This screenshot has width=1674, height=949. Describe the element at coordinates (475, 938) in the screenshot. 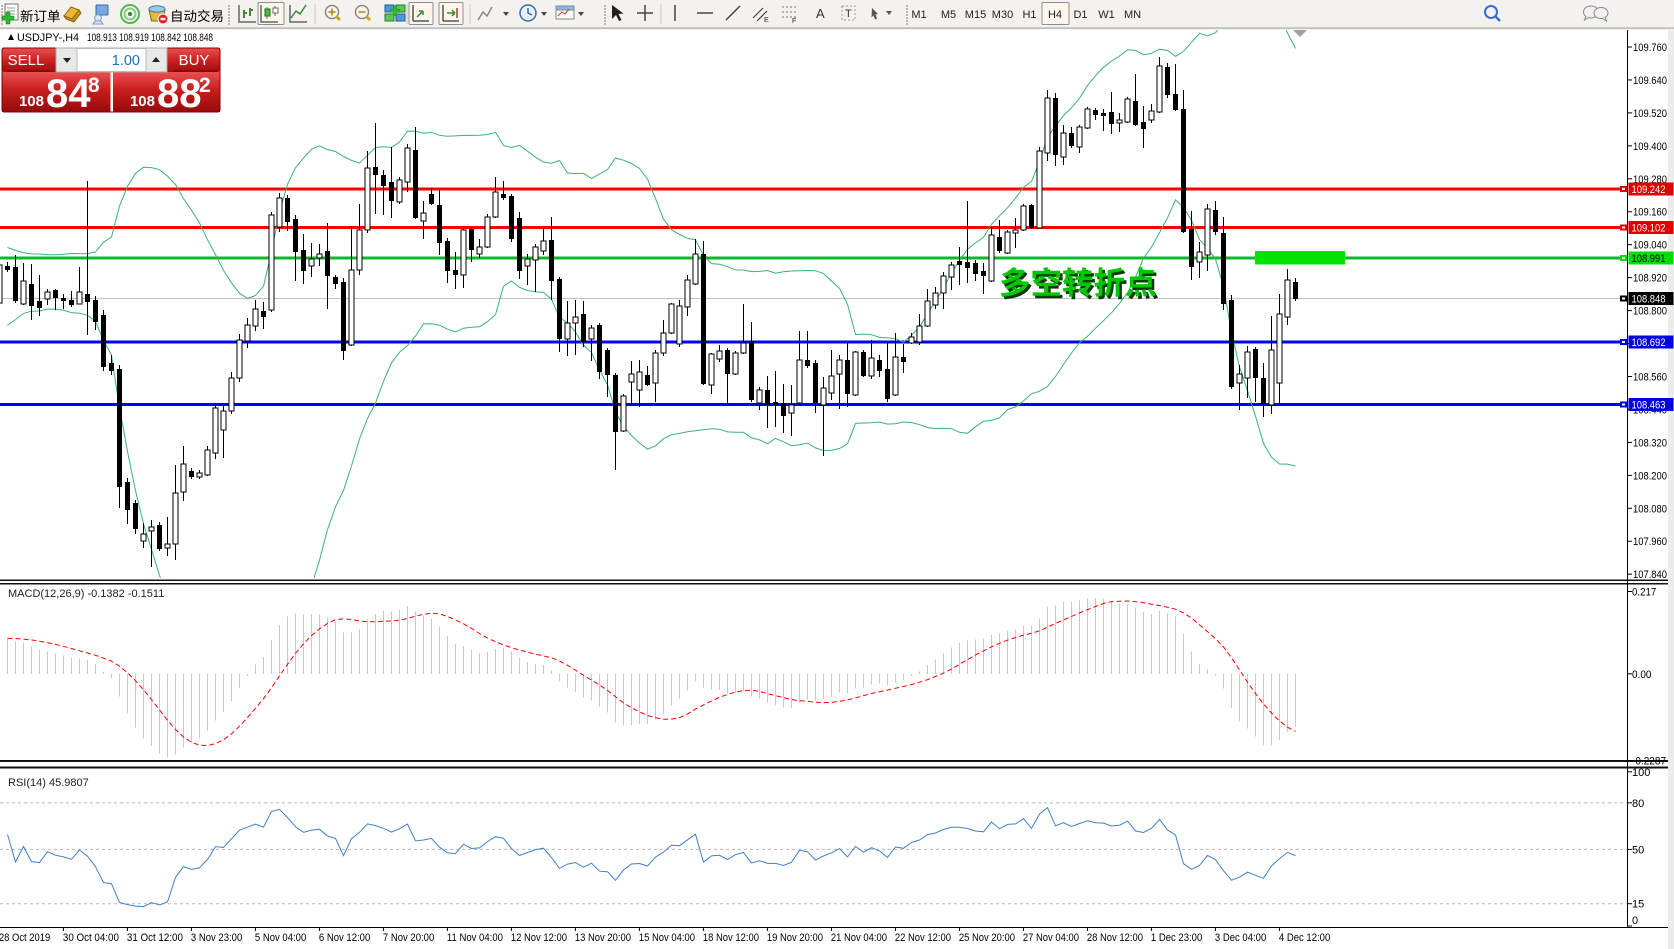

I see `svg-text: 11 Nov 04:00` at that location.